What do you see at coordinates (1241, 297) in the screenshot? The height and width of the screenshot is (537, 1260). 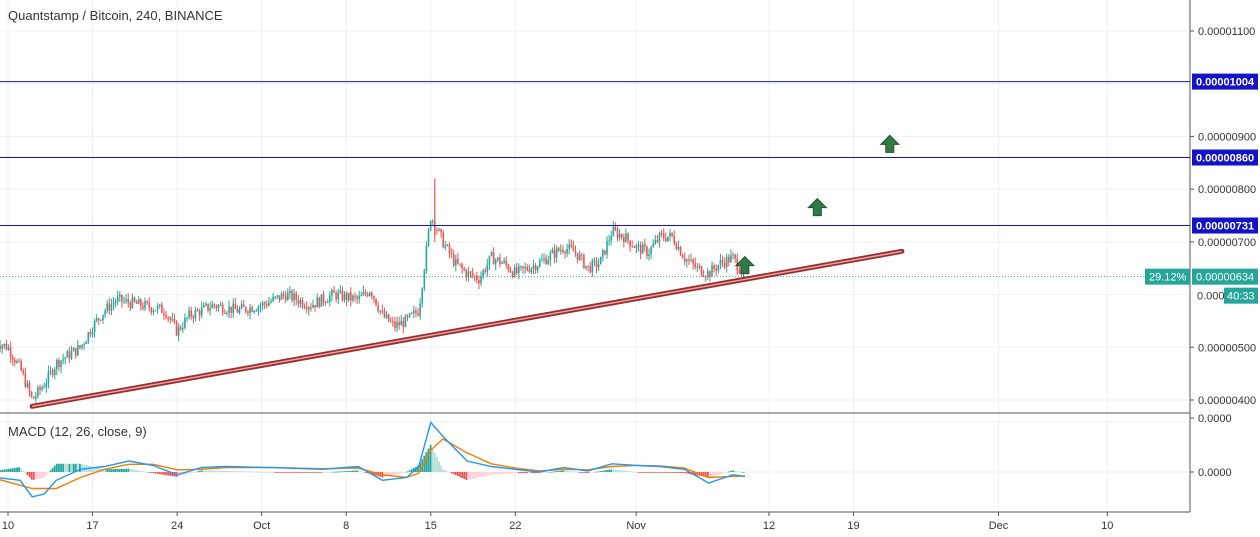 I see `countdown-label: 40:33` at bounding box center [1241, 297].